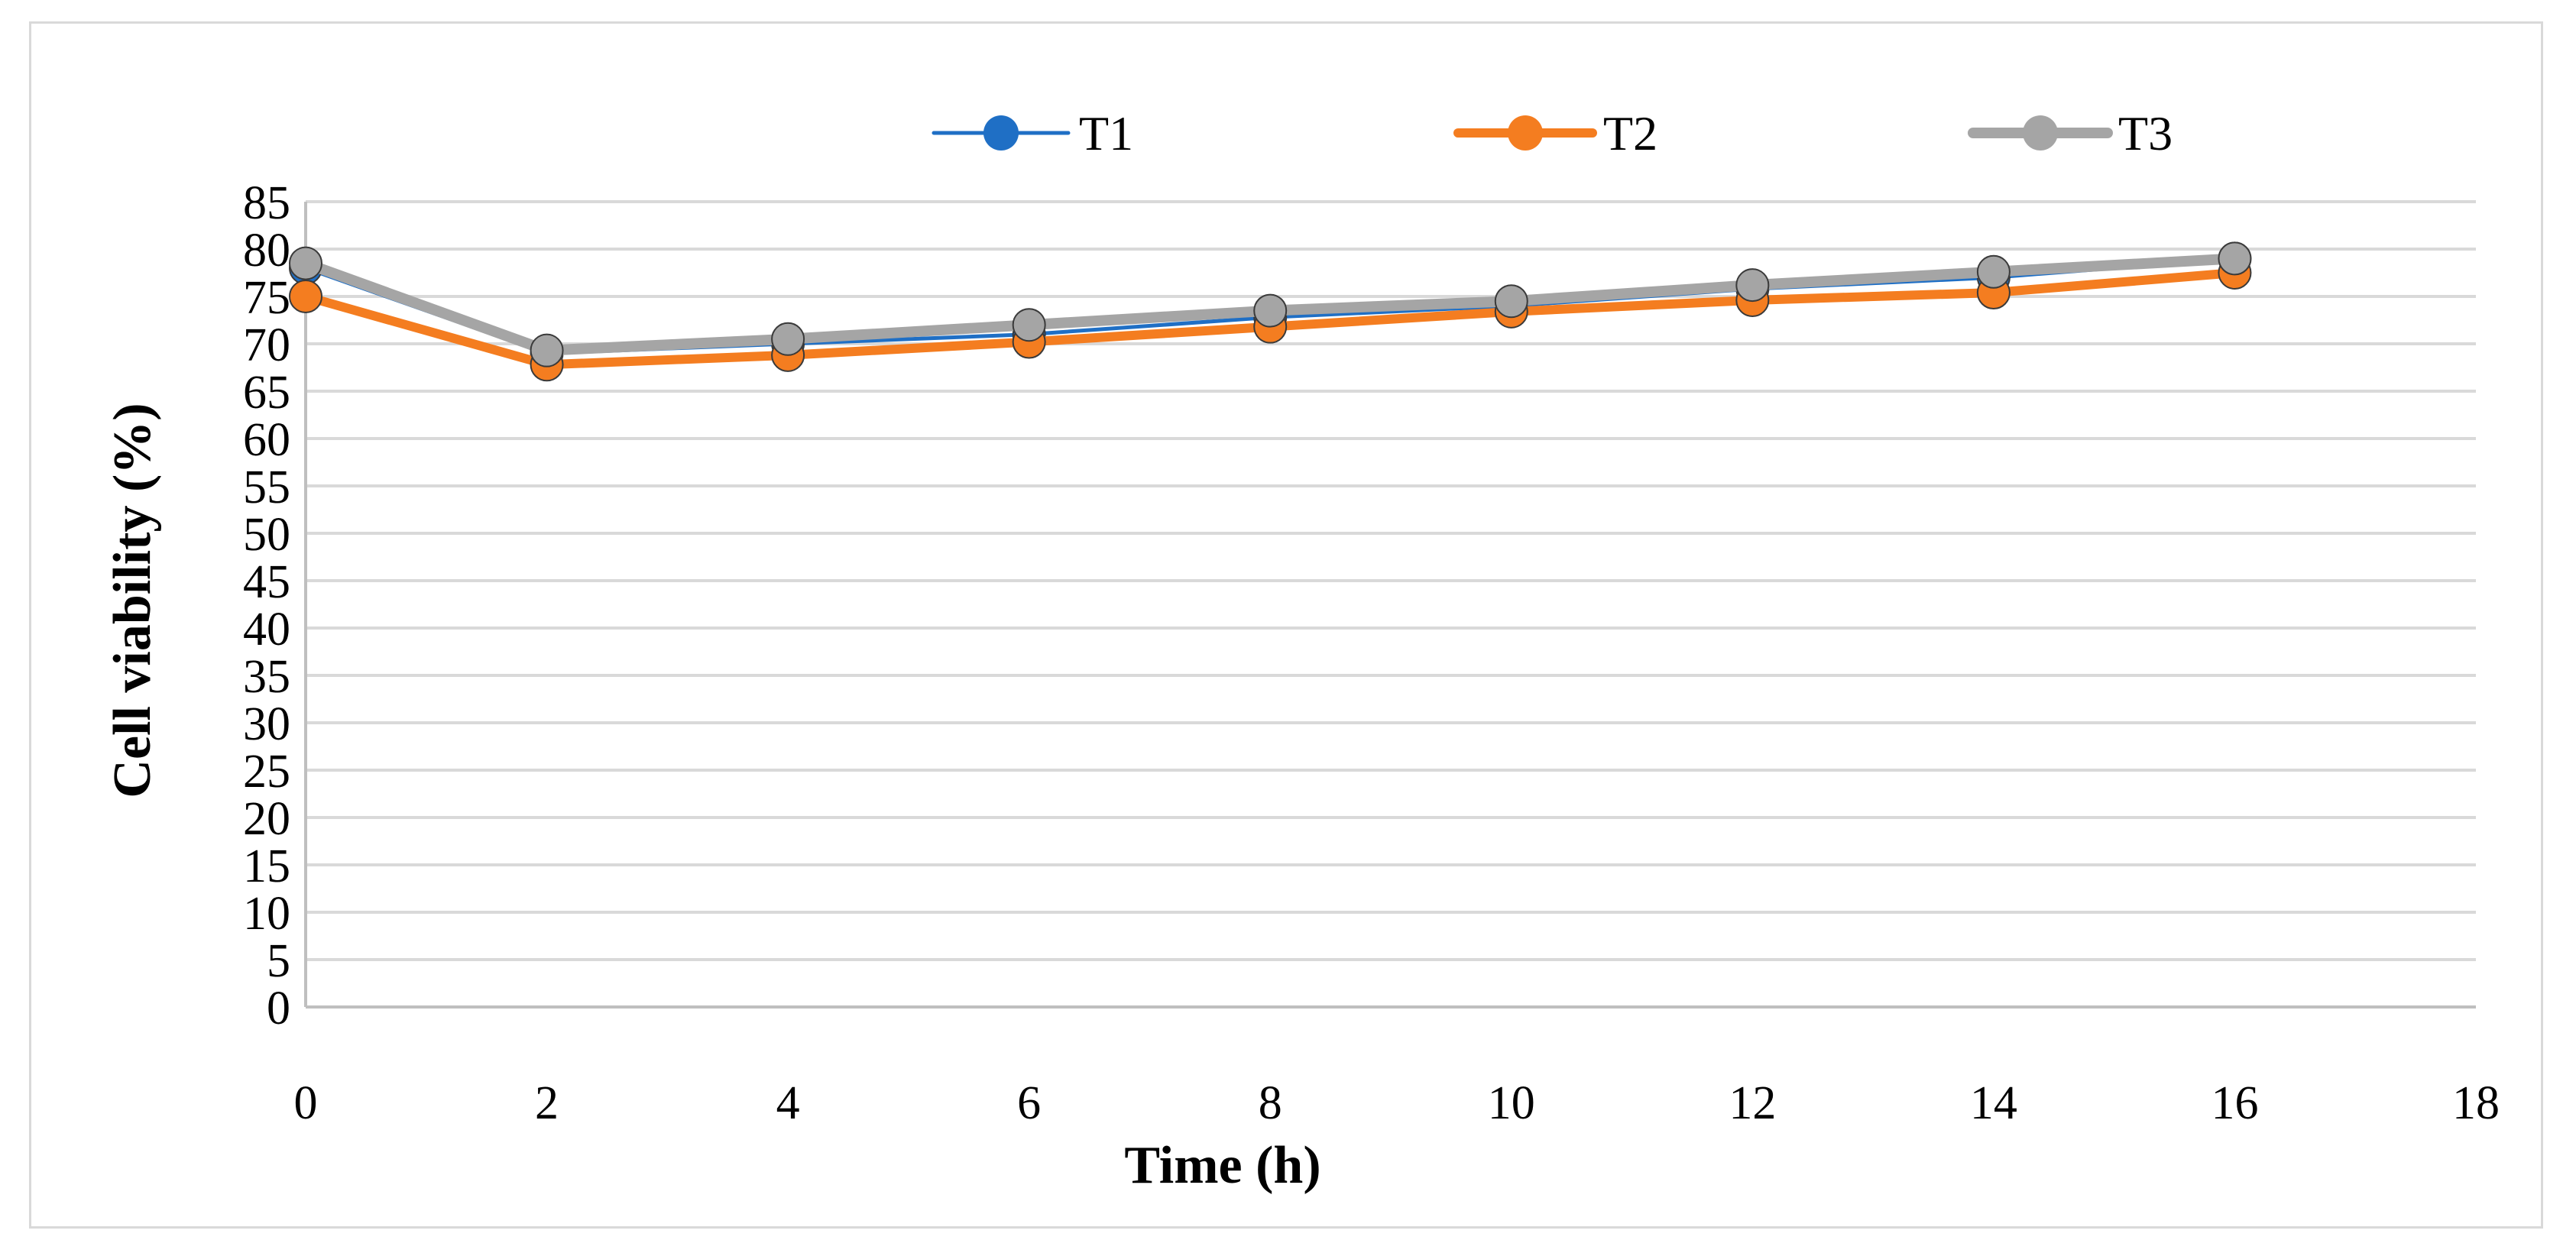  Describe the element at coordinates (1029, 1103) in the screenshot. I see `x-tick-label: 6` at that location.